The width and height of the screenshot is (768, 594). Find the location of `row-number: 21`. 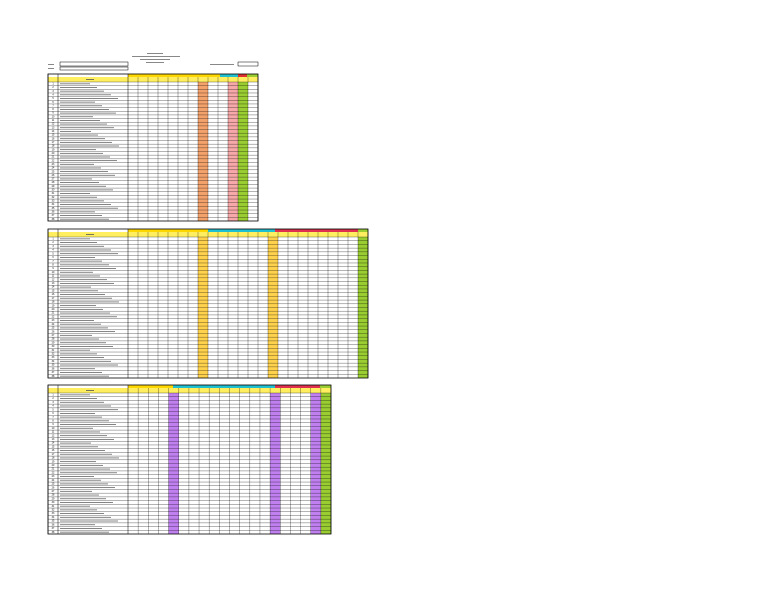

row-number: 21 is located at coordinates (53, 469).